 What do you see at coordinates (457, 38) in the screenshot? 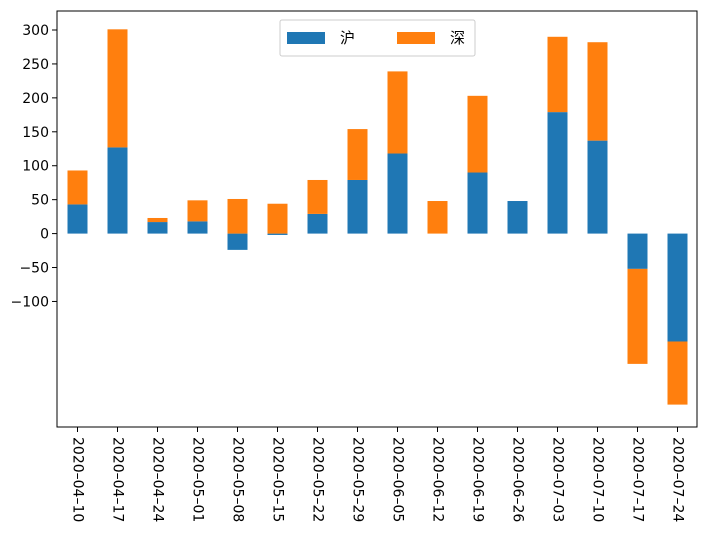
I see `legend-label-shen: 深` at bounding box center [457, 38].